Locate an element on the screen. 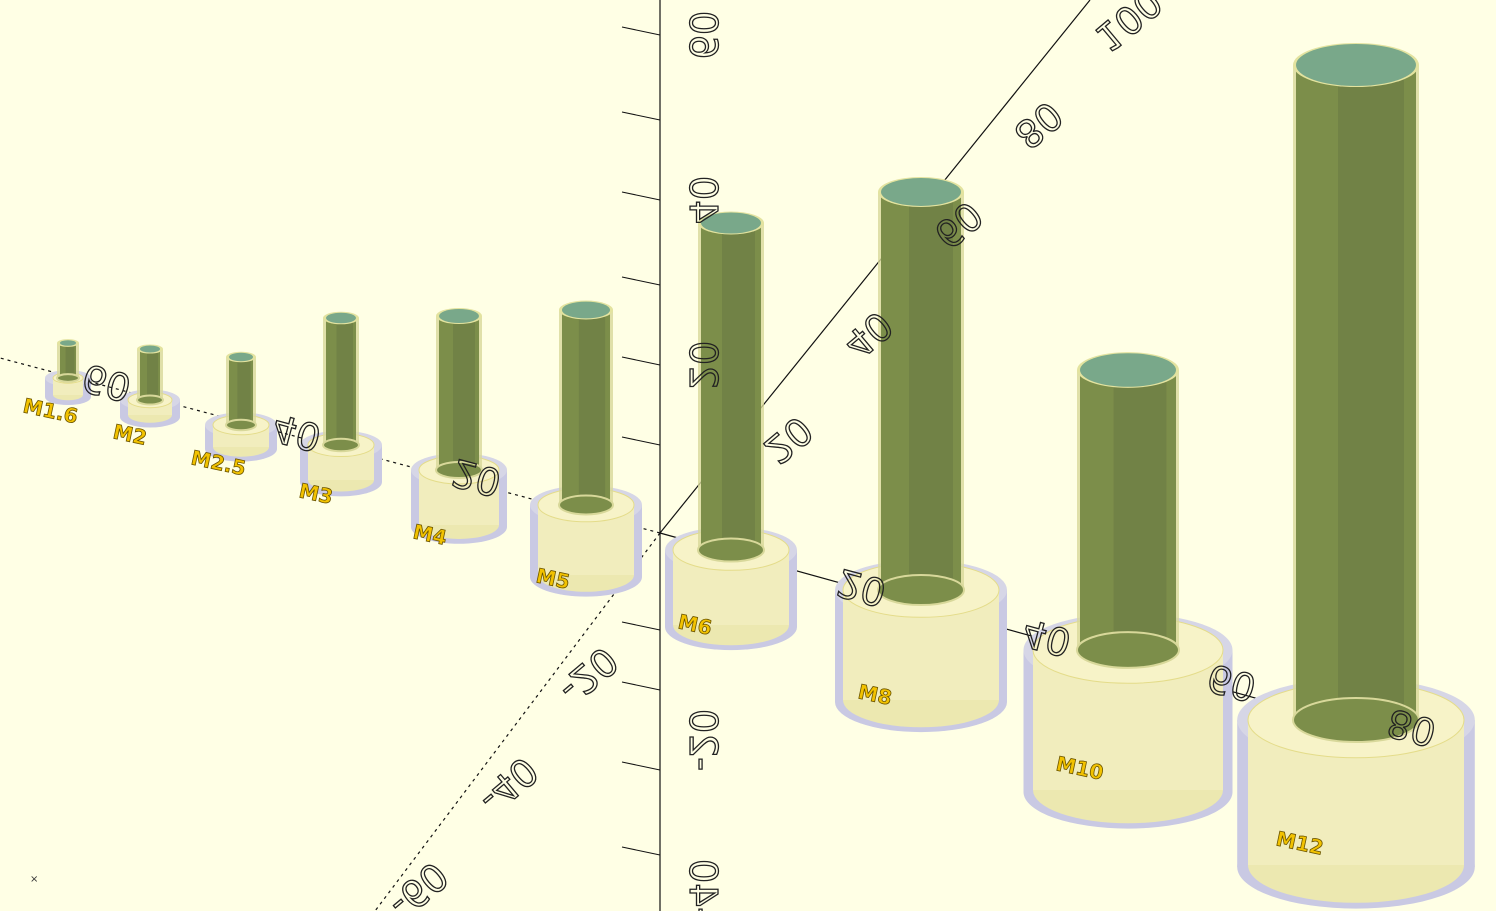  axis-label: -20 is located at coordinates (703, 740).